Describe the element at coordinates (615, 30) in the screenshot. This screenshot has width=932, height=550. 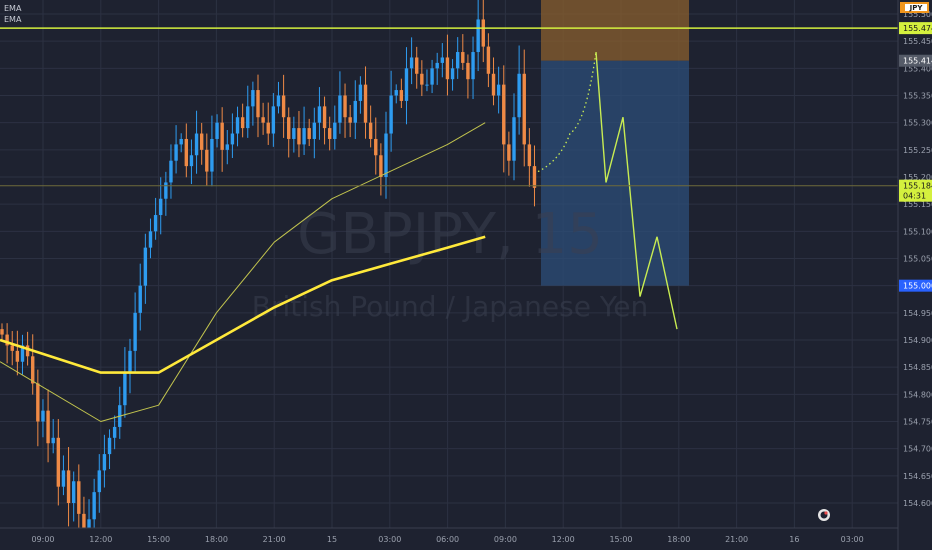
I see `stop-loss-zone` at that location.